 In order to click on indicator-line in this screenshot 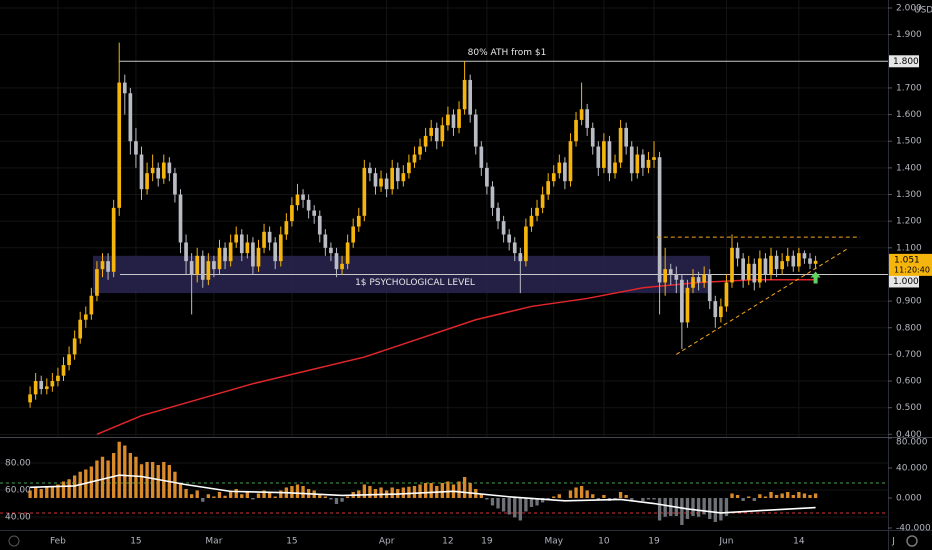, I will do `click(423, 494)`.